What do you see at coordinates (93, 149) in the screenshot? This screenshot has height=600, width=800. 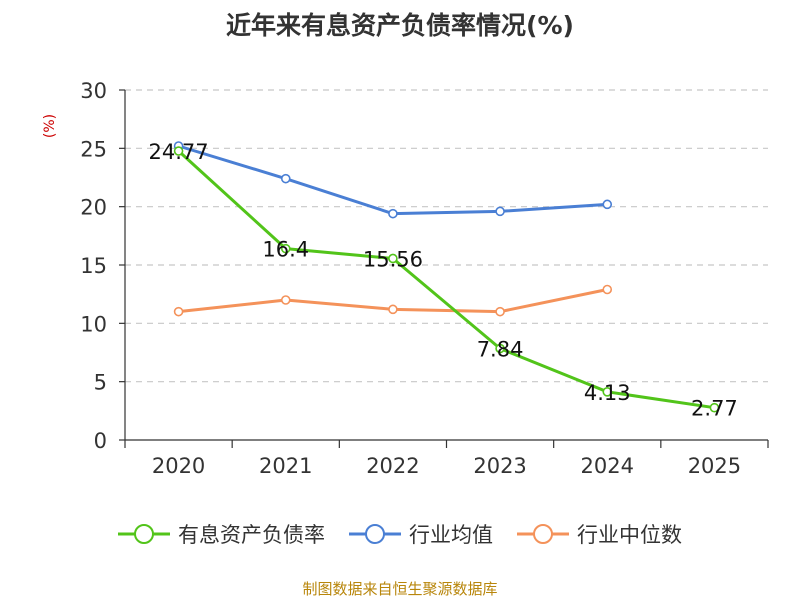 I see `y-tick-label: 25` at bounding box center [93, 149].